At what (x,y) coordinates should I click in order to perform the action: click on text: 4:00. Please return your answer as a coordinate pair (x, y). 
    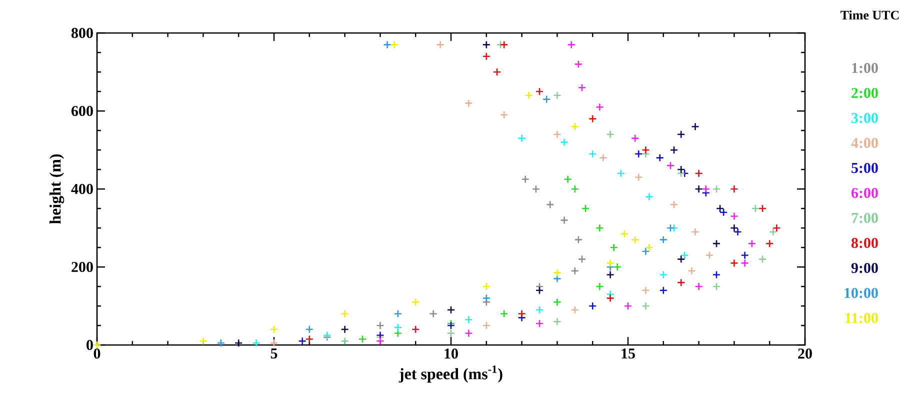
    Looking at the image, I should click on (864, 143).